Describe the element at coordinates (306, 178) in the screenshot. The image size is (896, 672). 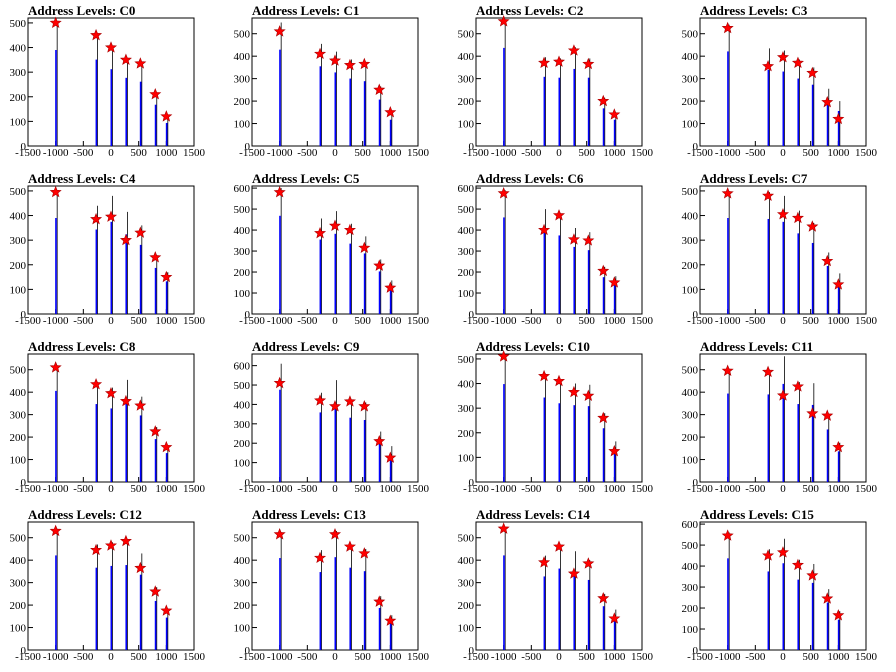
I see `chart-title: Address Levels: C5` at that location.